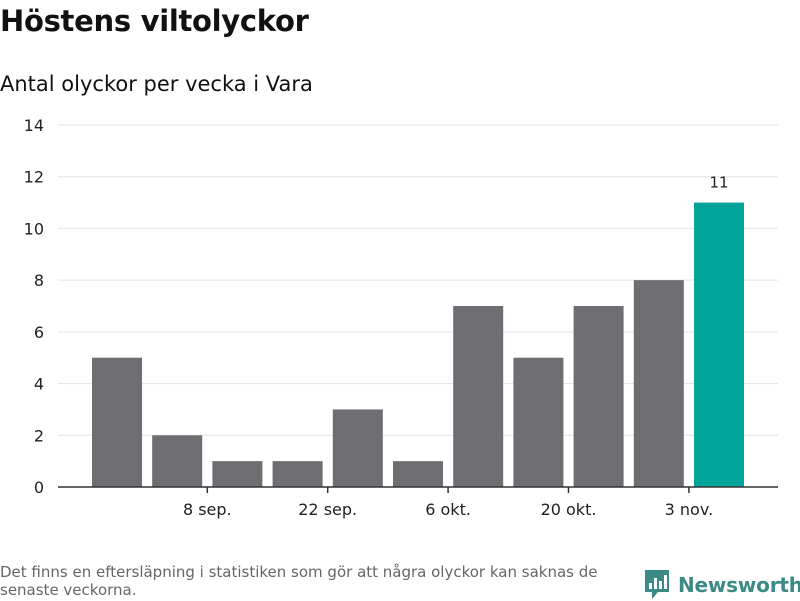 The height and width of the screenshot is (601, 800). Describe the element at coordinates (719, 345) in the screenshot. I see `bar-highlight` at that location.